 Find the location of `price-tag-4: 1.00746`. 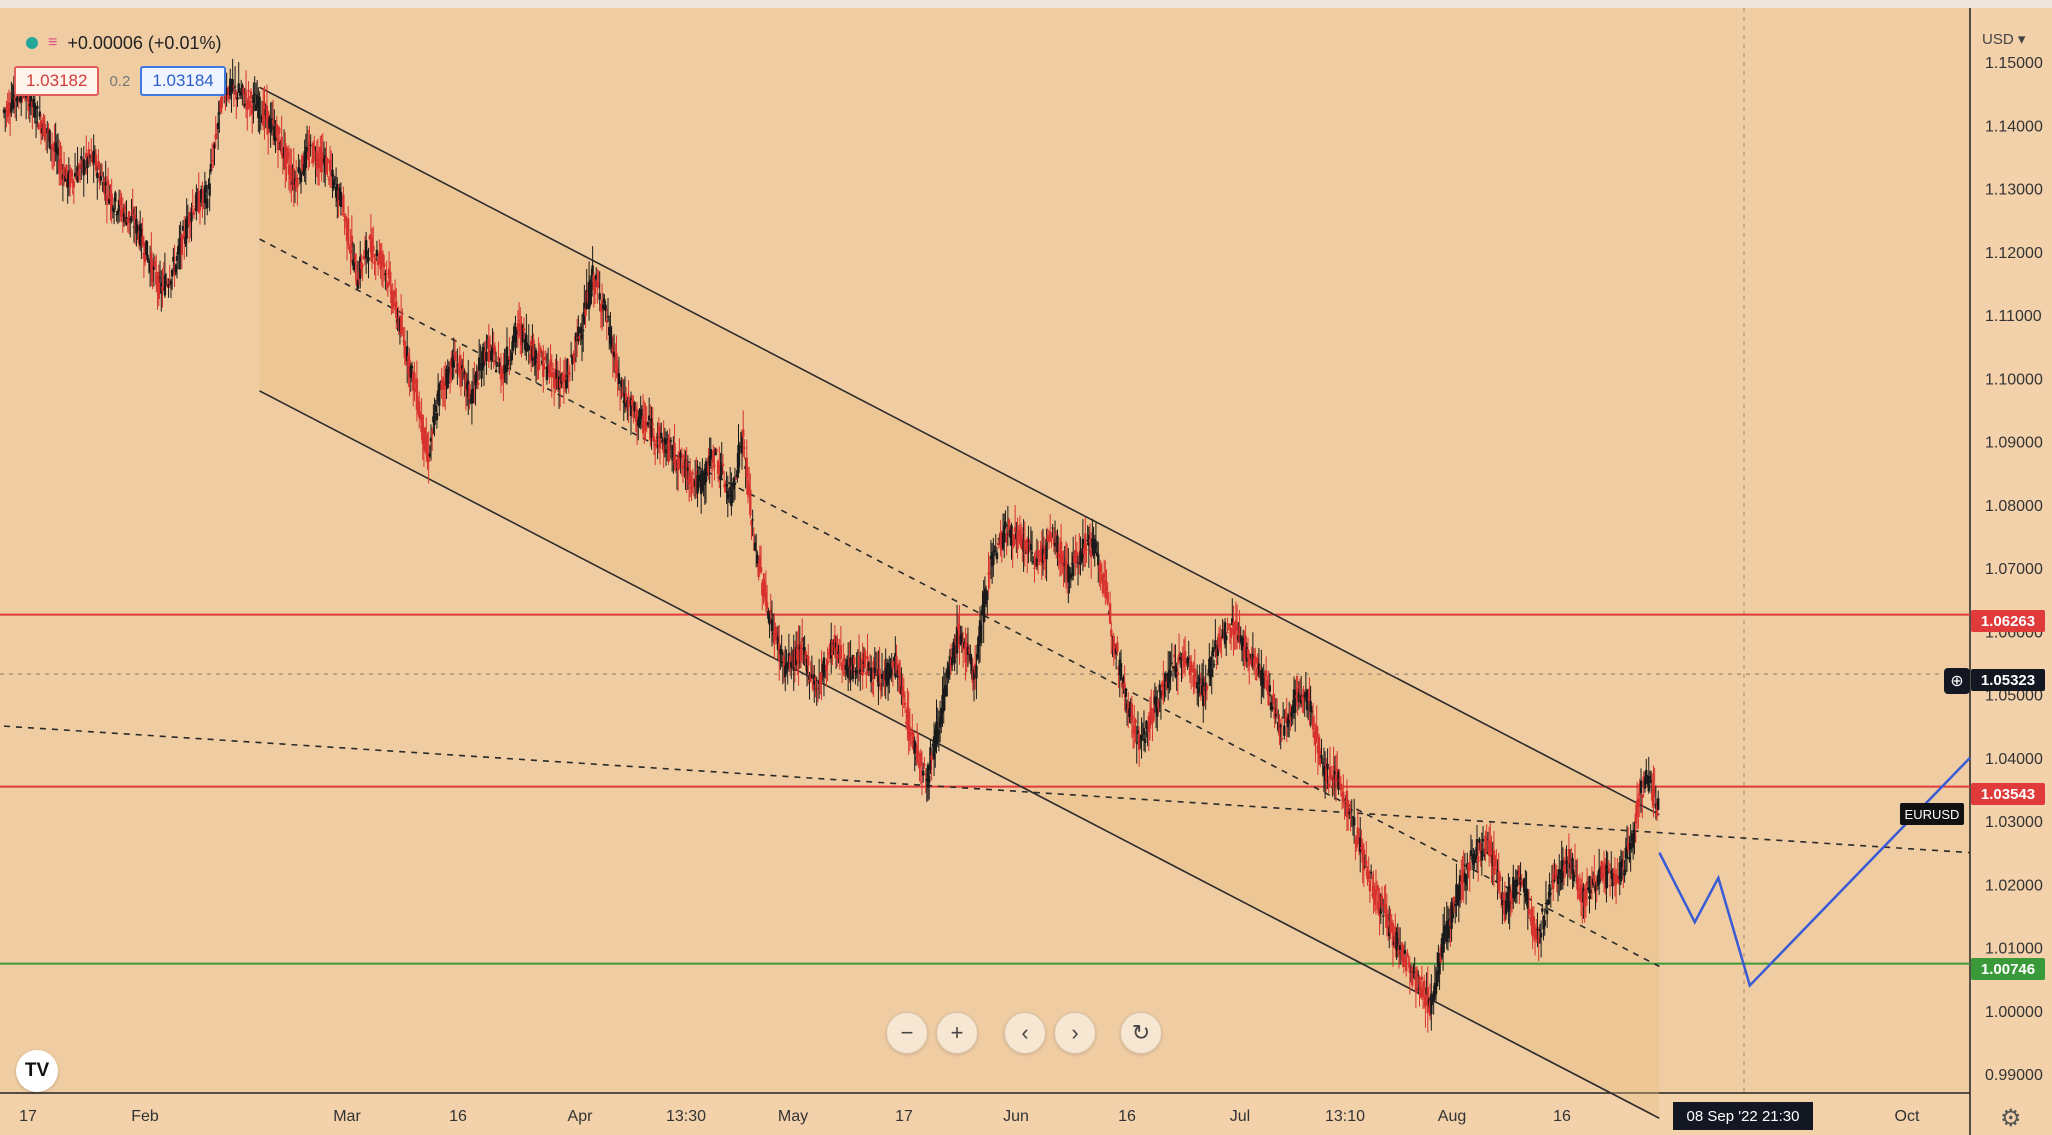

price-tag-4: 1.00746 is located at coordinates (2008, 969).